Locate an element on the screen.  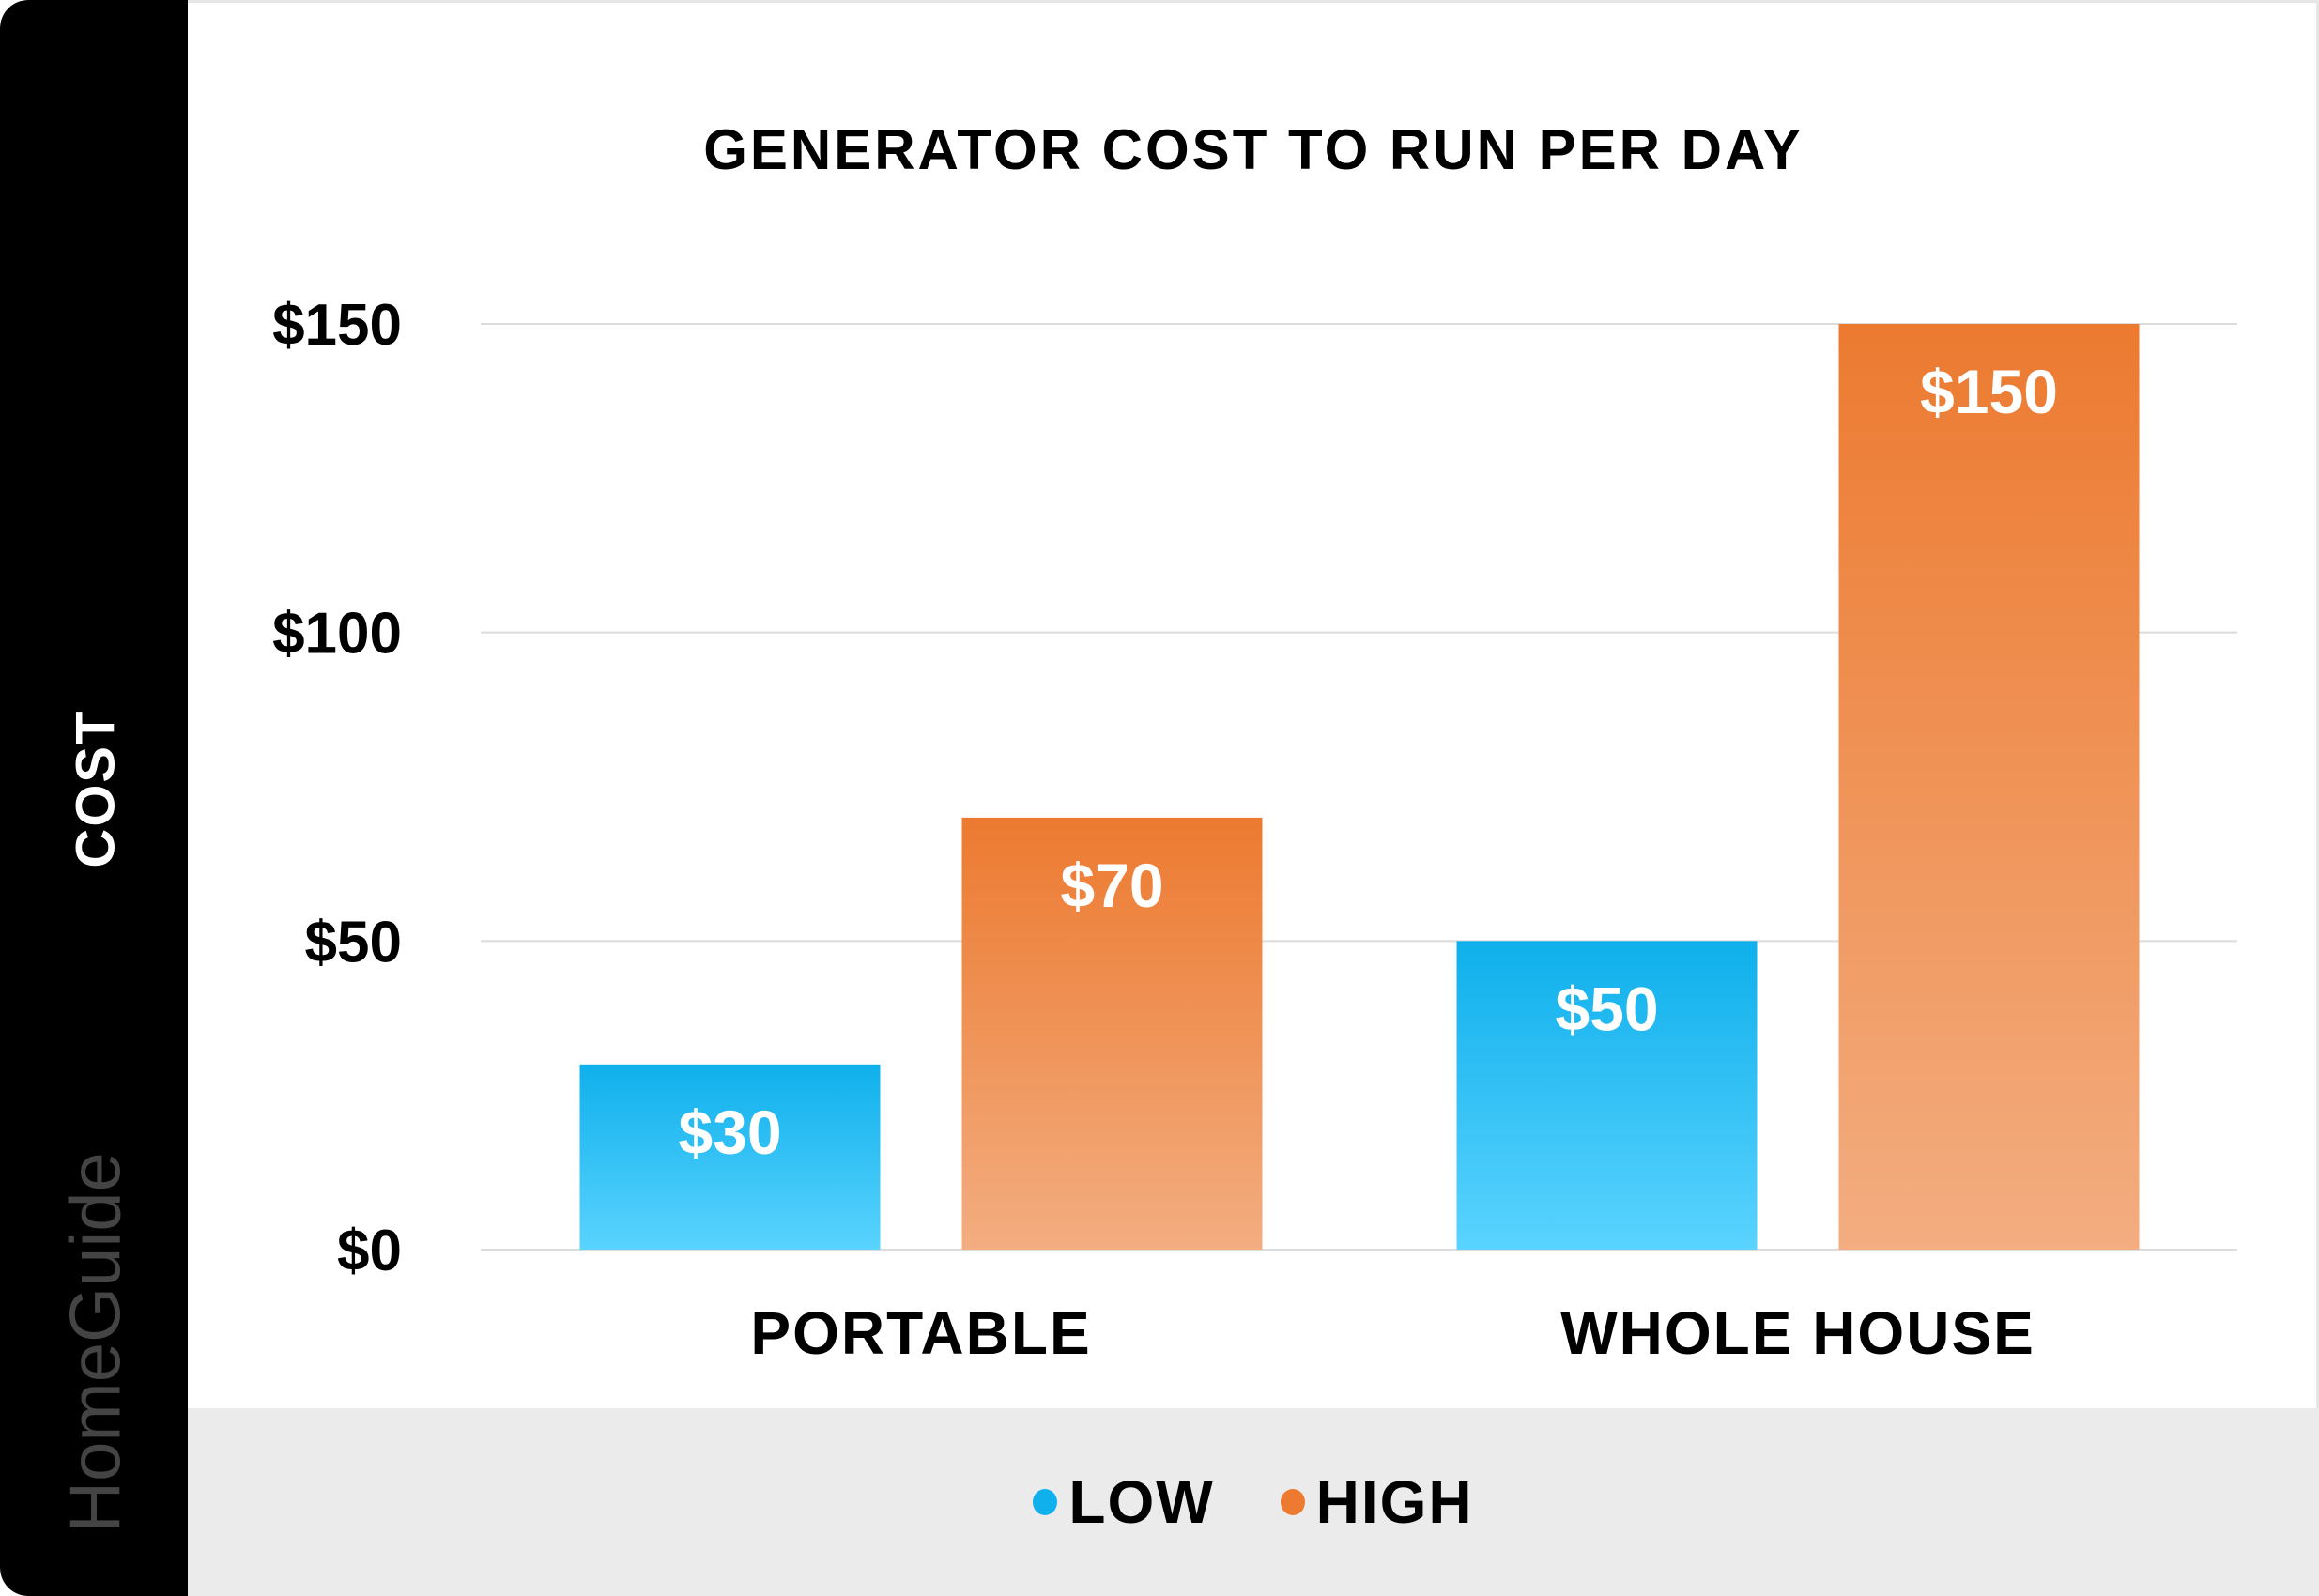
bar-value-label: $30 is located at coordinates (729, 1132).